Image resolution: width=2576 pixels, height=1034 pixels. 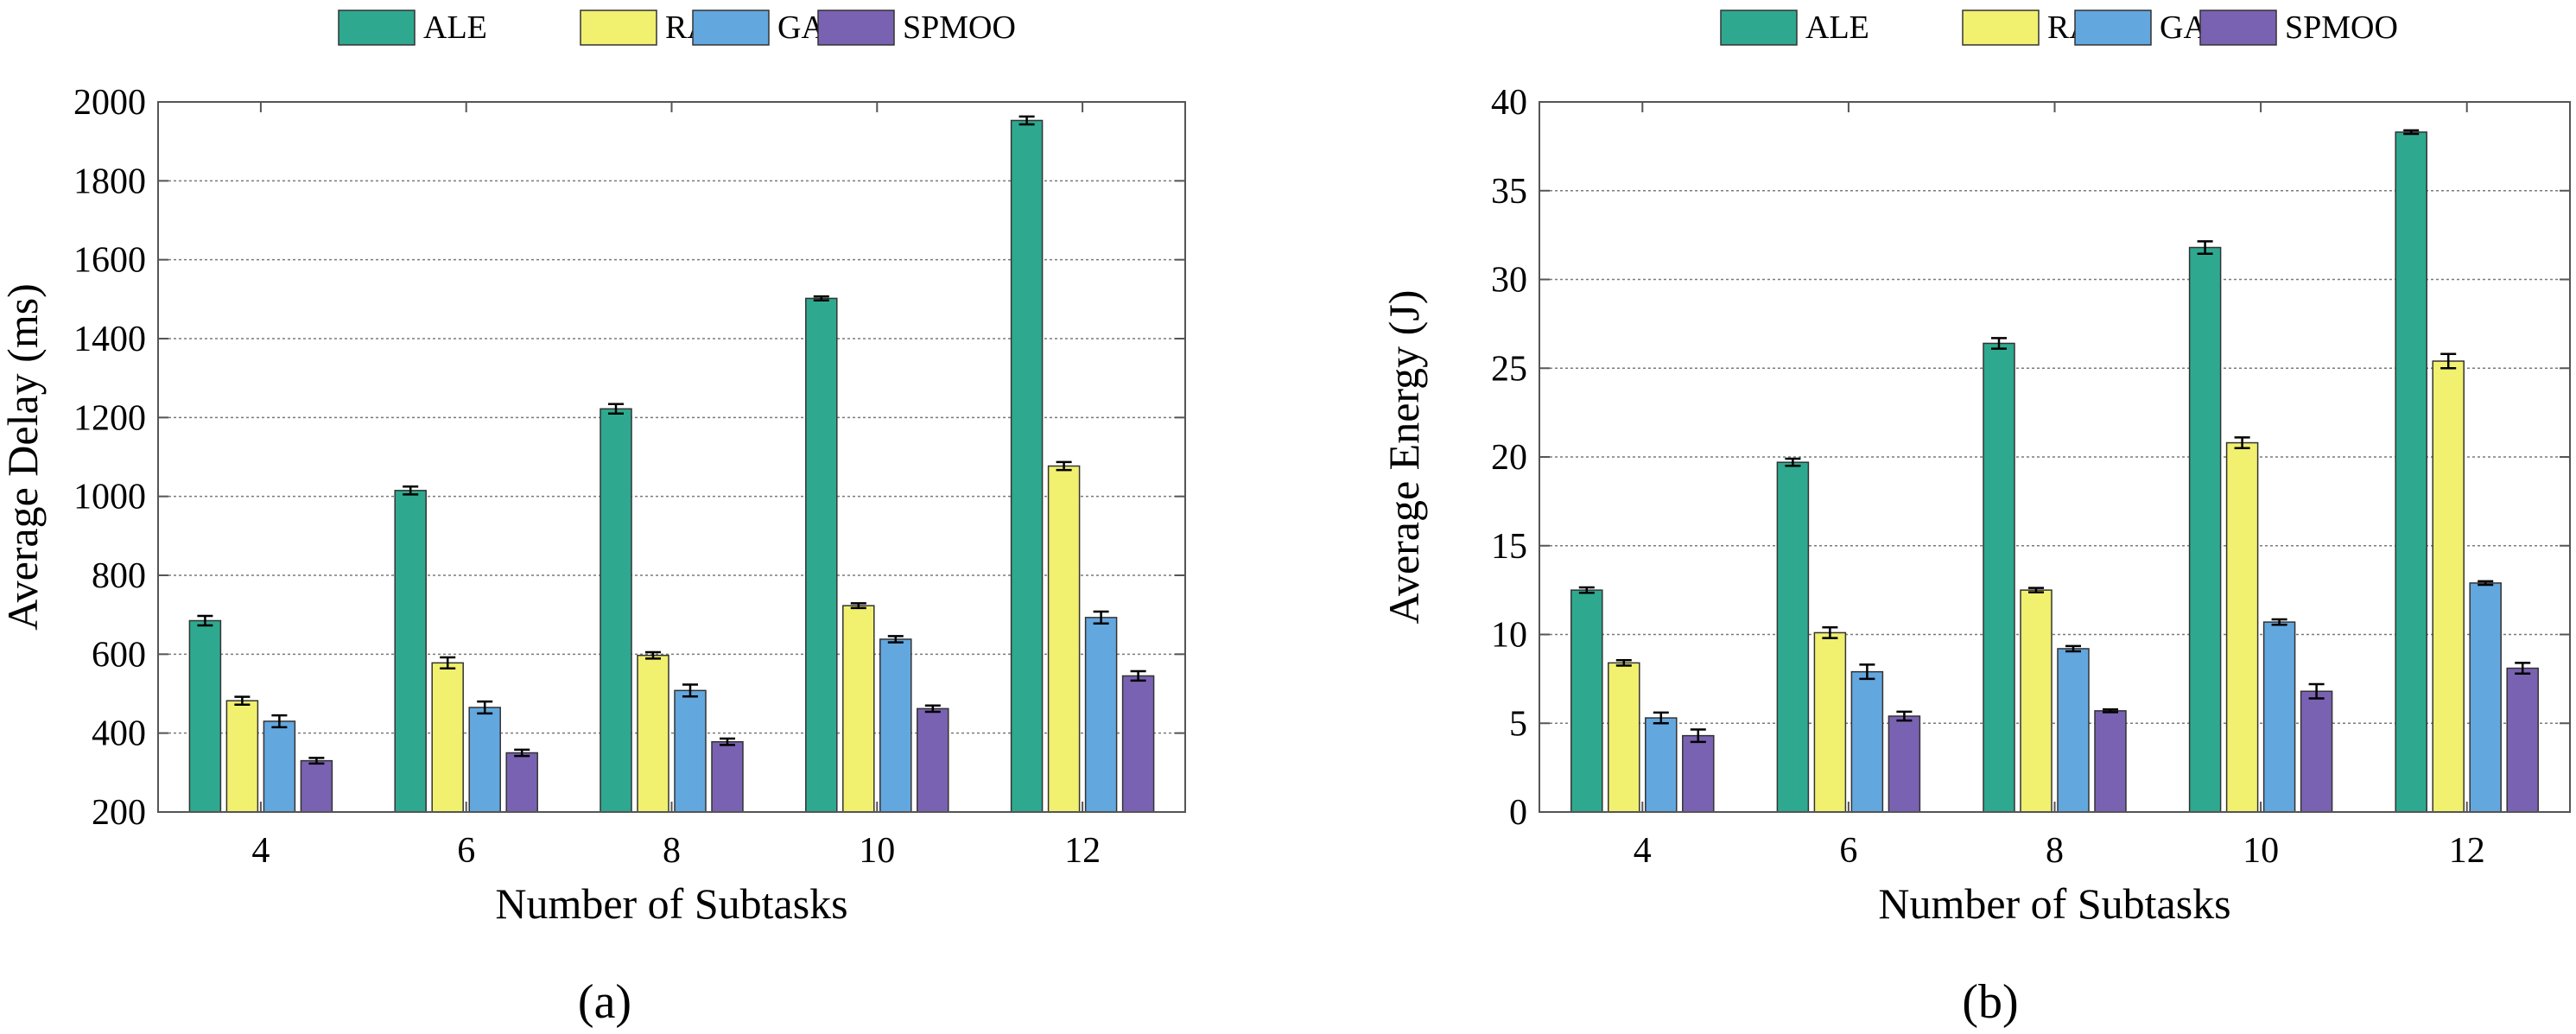 I want to click on panel-label: (b), so click(x=1990, y=1002).